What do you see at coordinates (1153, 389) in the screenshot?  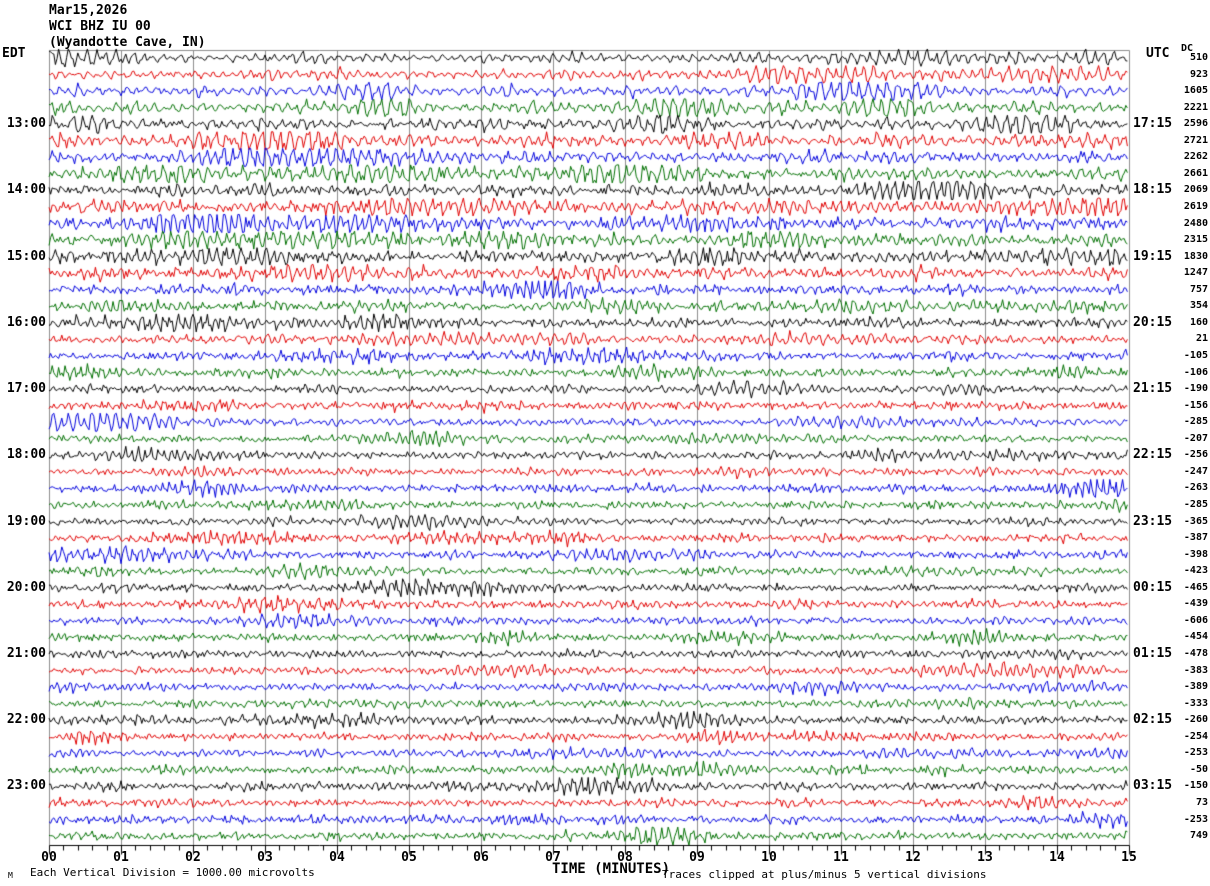 I see `right-hour-label: 21:15` at bounding box center [1153, 389].